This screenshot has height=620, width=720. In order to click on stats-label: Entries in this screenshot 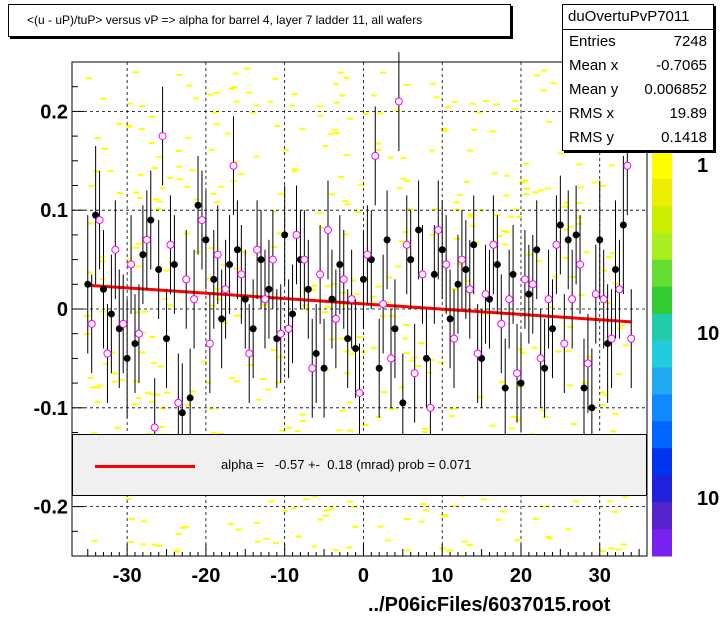, I will do `click(592, 41)`.